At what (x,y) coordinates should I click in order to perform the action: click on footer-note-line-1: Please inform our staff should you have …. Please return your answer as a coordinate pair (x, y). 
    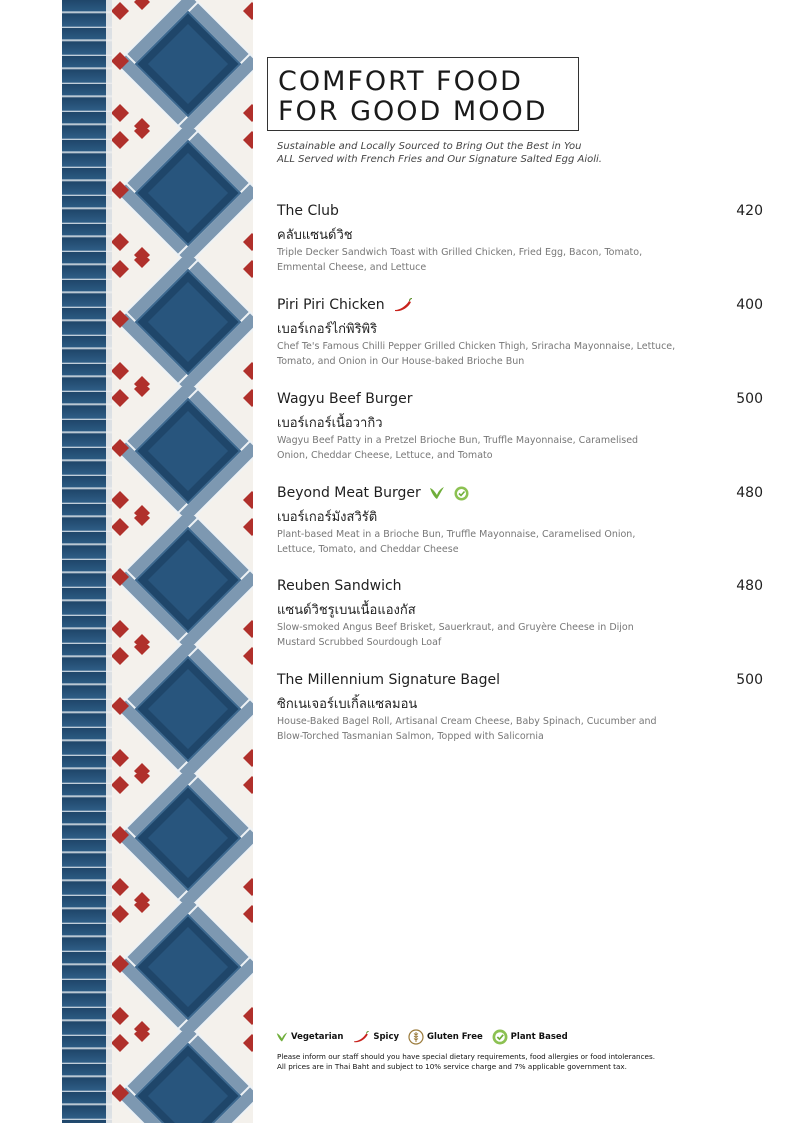
    Looking at the image, I should click on (466, 1056).